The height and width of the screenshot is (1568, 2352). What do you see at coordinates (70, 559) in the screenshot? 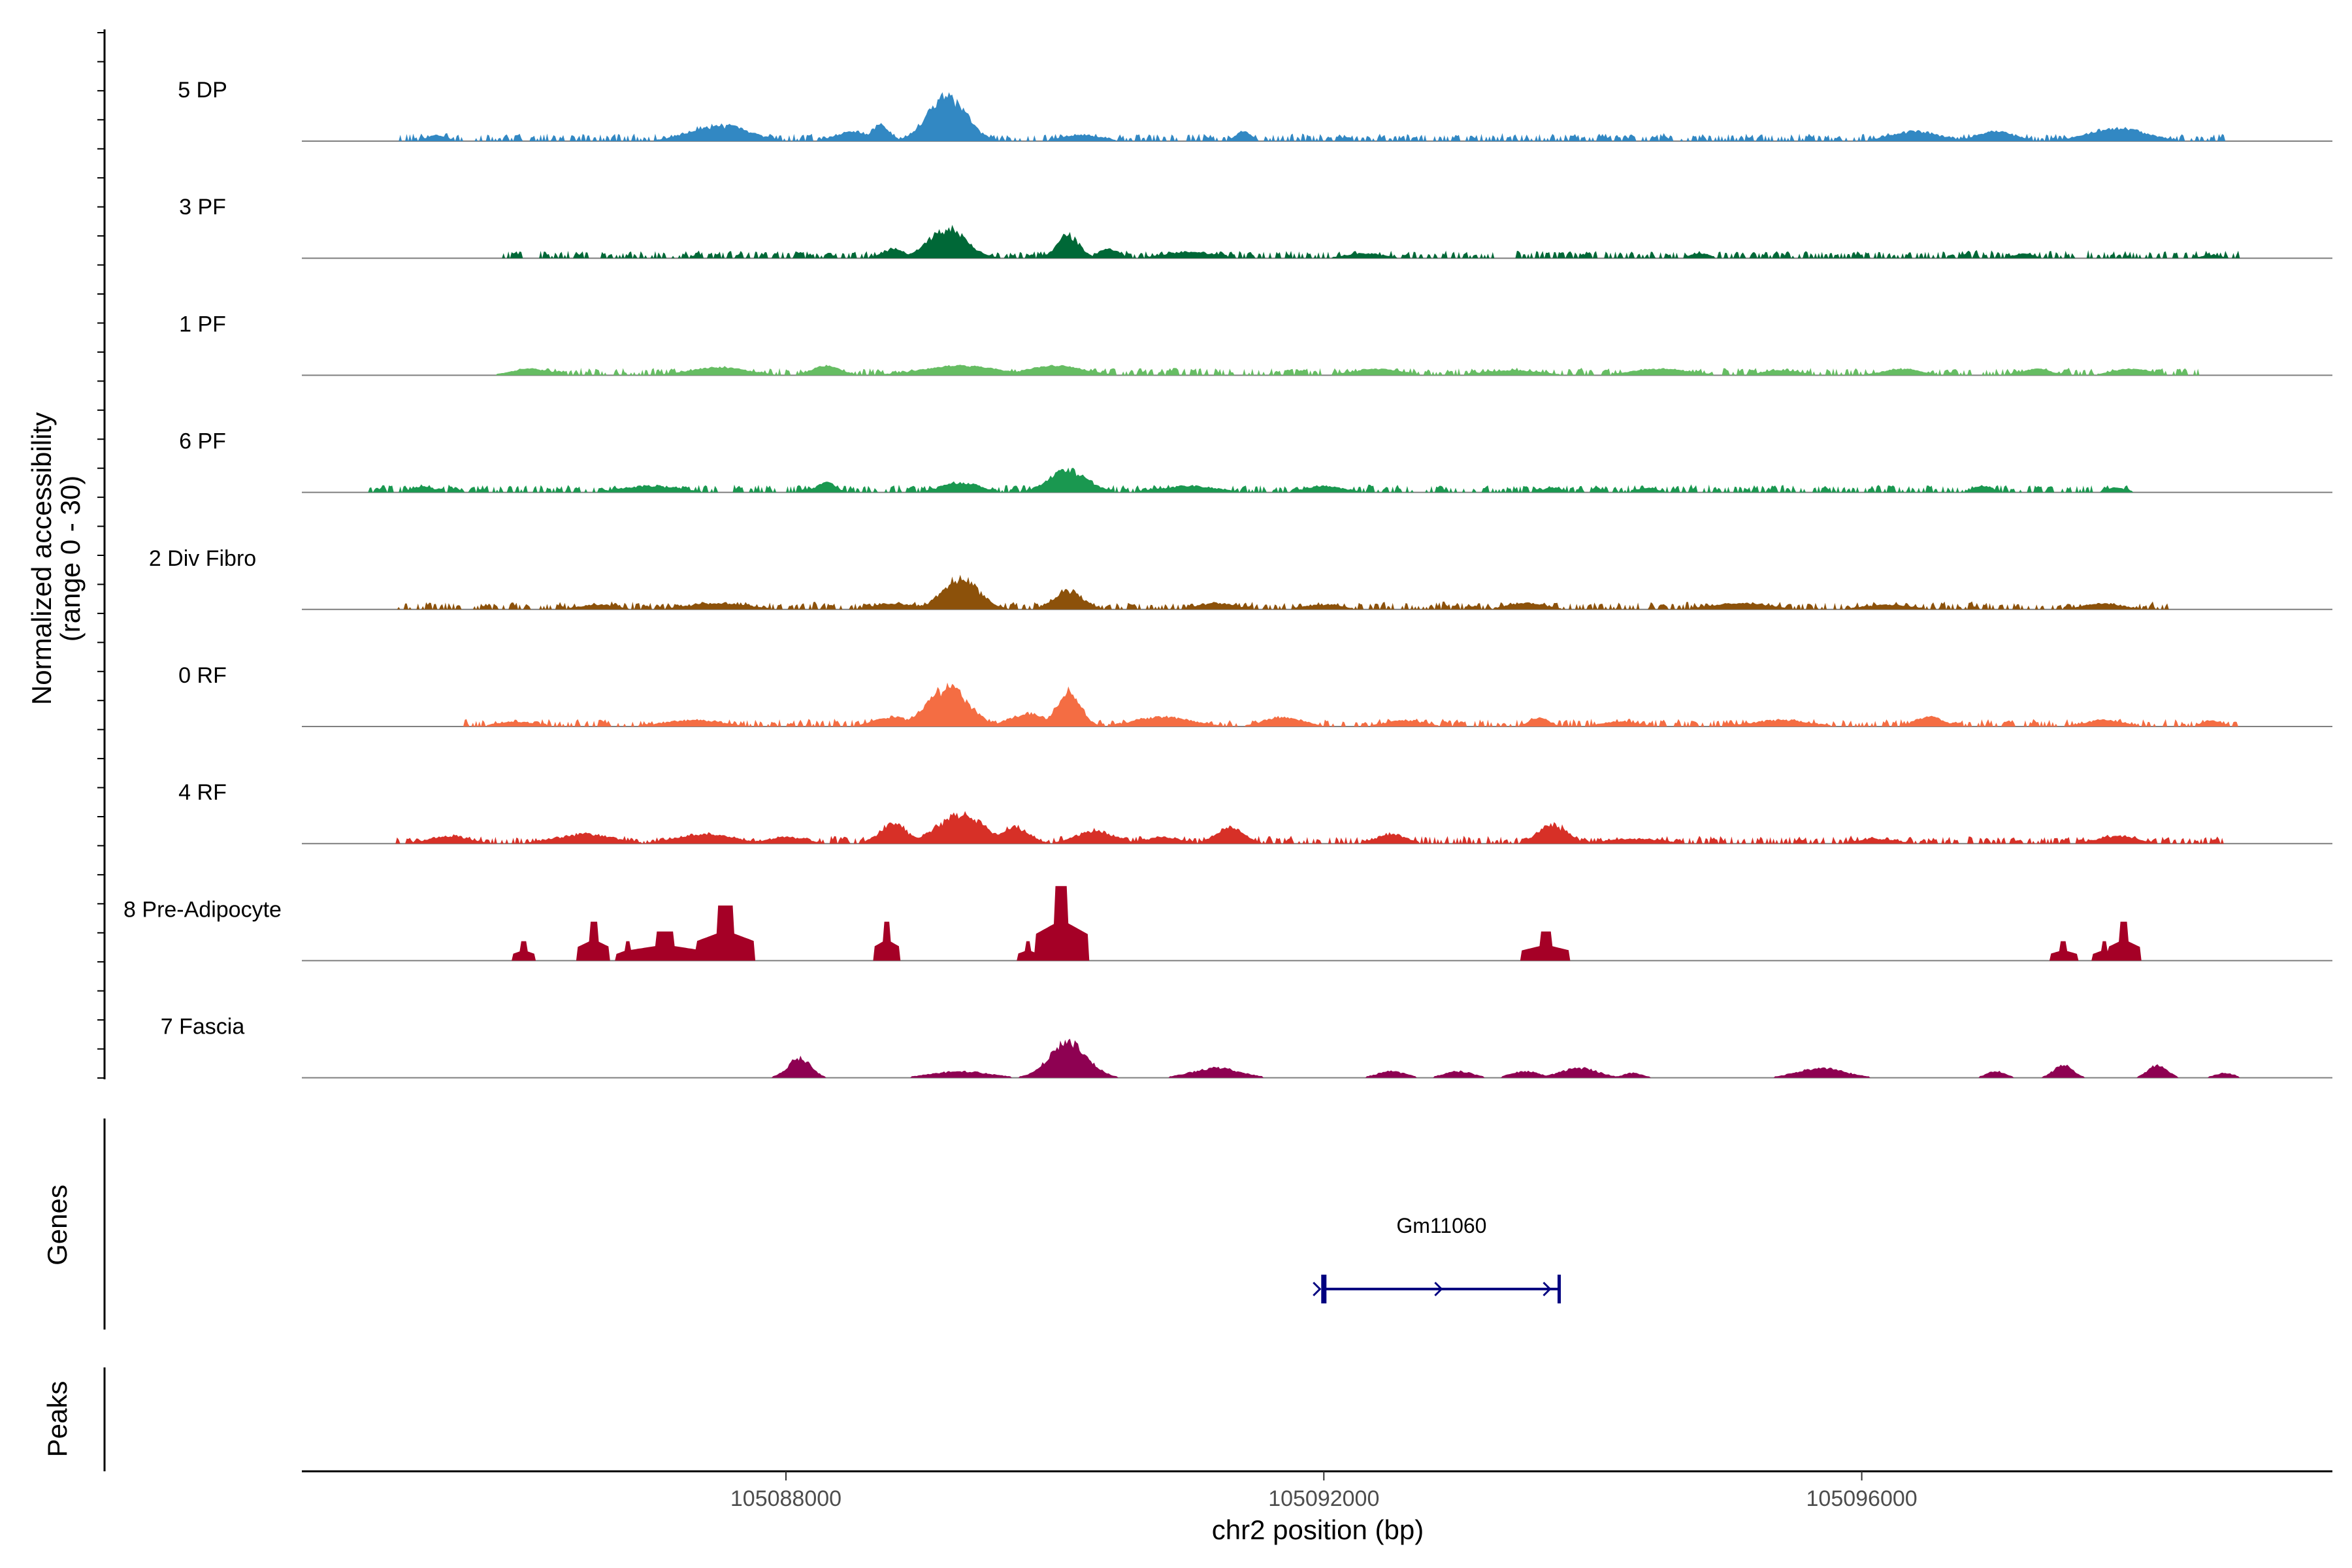
I see `y-axis-range-label: (range 0 - 30)` at bounding box center [70, 559].